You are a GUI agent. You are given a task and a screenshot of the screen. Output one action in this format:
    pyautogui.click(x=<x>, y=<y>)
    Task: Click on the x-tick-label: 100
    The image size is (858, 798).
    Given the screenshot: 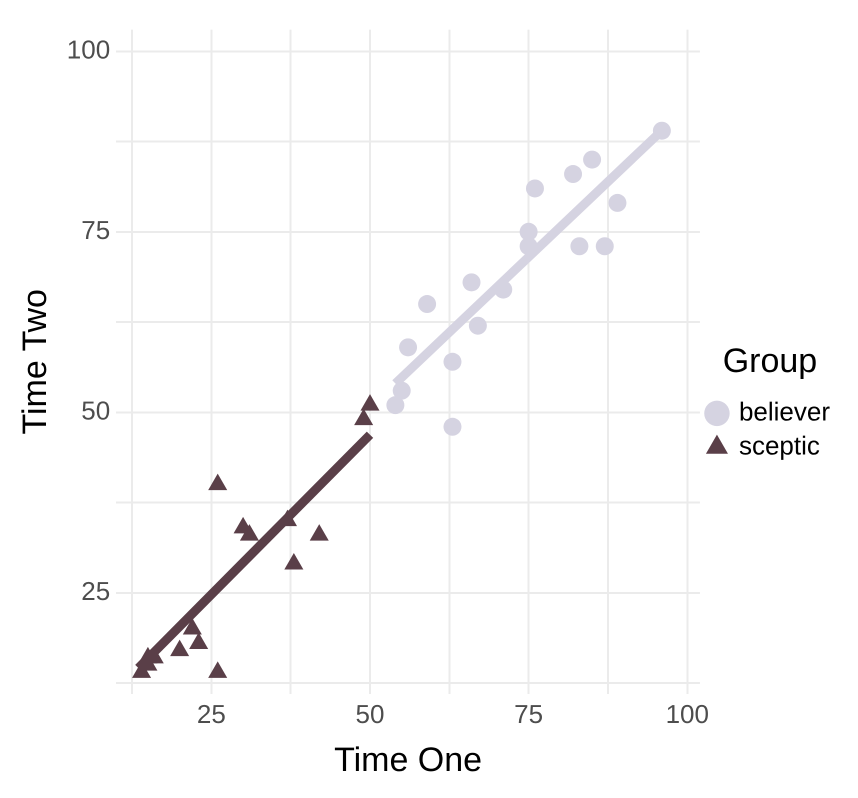 What is the action you would take?
    pyautogui.click(x=687, y=713)
    